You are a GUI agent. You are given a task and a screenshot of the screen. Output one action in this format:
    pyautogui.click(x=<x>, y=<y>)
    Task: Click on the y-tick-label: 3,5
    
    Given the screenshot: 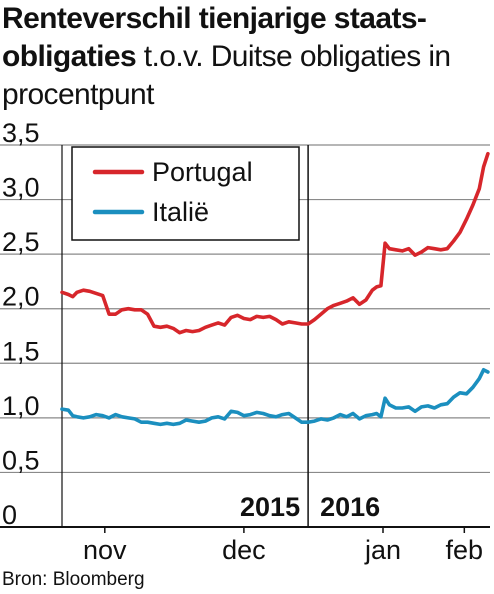 What is the action you would take?
    pyautogui.click(x=21, y=133)
    